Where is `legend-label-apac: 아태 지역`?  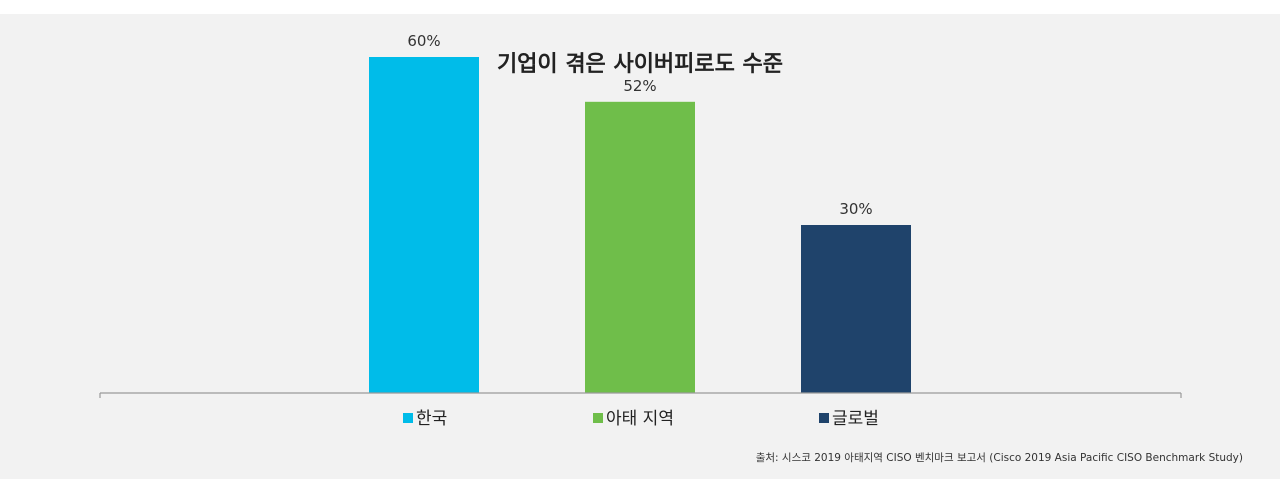 legend-label-apac: 아태 지역 is located at coordinates (640, 419).